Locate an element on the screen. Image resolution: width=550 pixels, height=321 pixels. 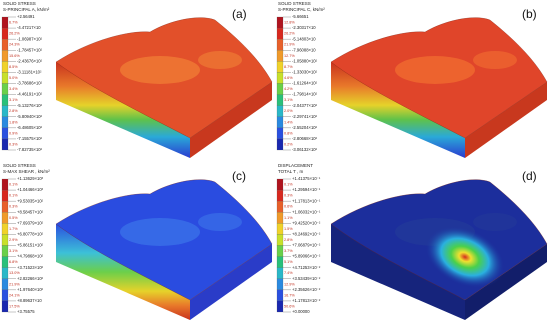
legend-value: -7.15575×10² is located at coordinates (30, 138).